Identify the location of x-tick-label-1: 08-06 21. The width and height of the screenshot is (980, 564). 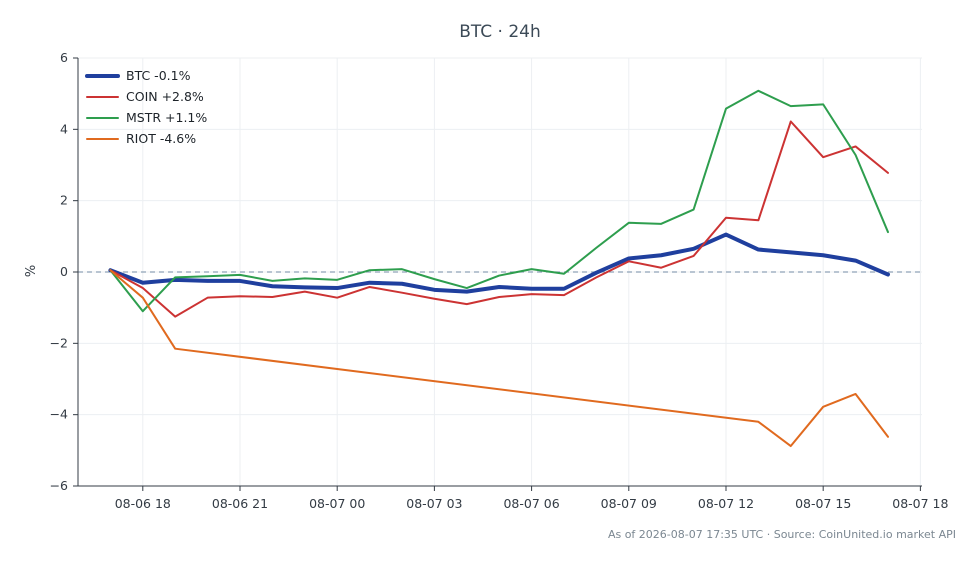
(240, 503).